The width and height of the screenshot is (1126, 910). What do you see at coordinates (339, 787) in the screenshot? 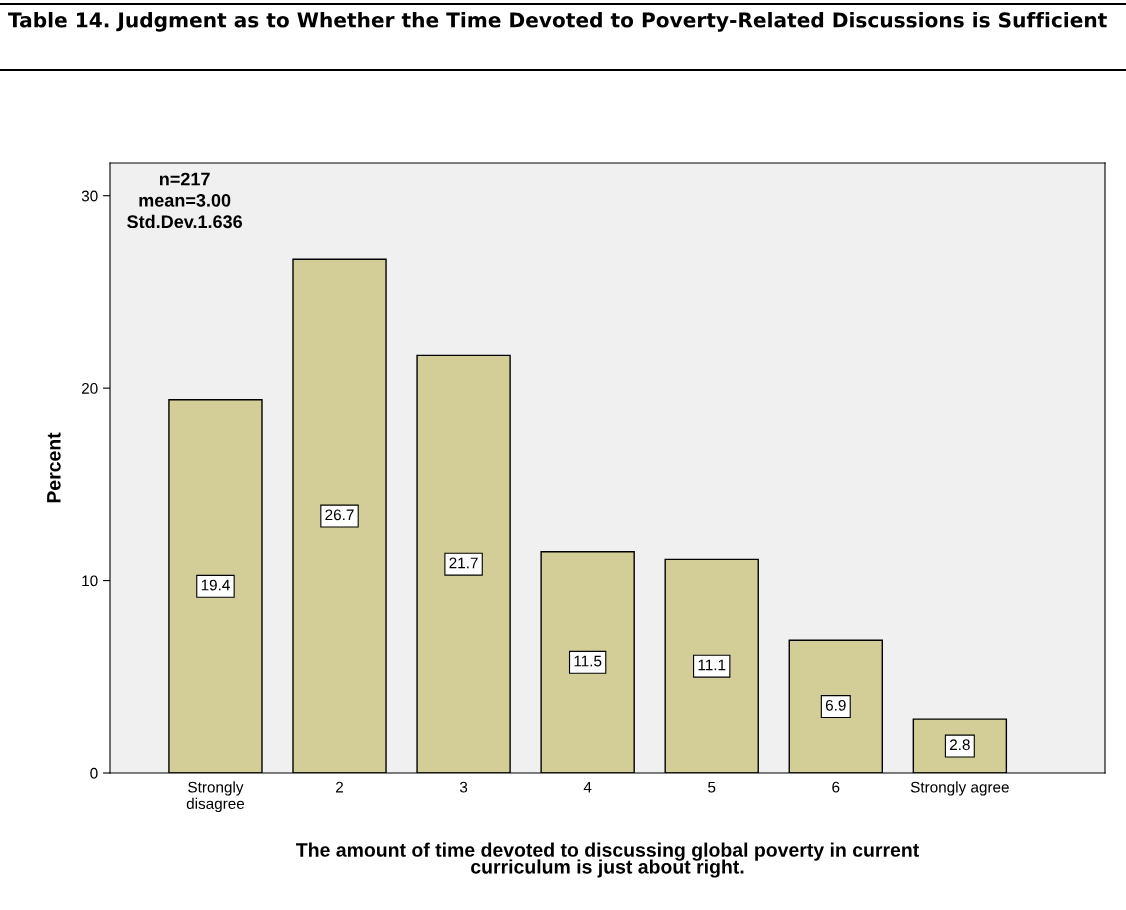
I see `x-tick-label: 2` at bounding box center [339, 787].